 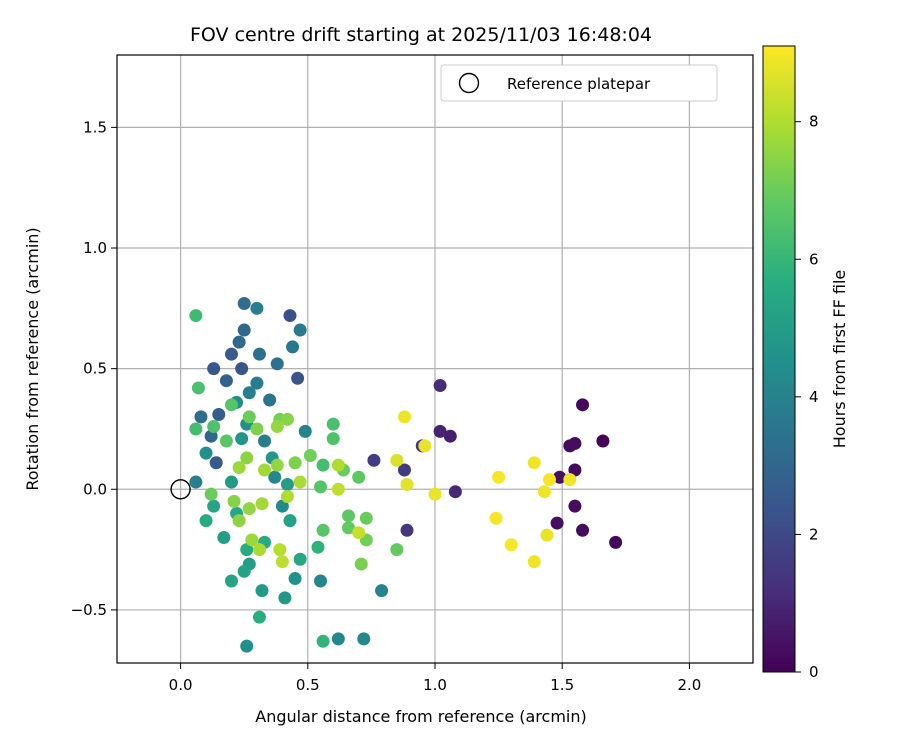 I want to click on x-axis: 0.0 0.5 1.0 1.5 2.0, so click(x=435, y=678).